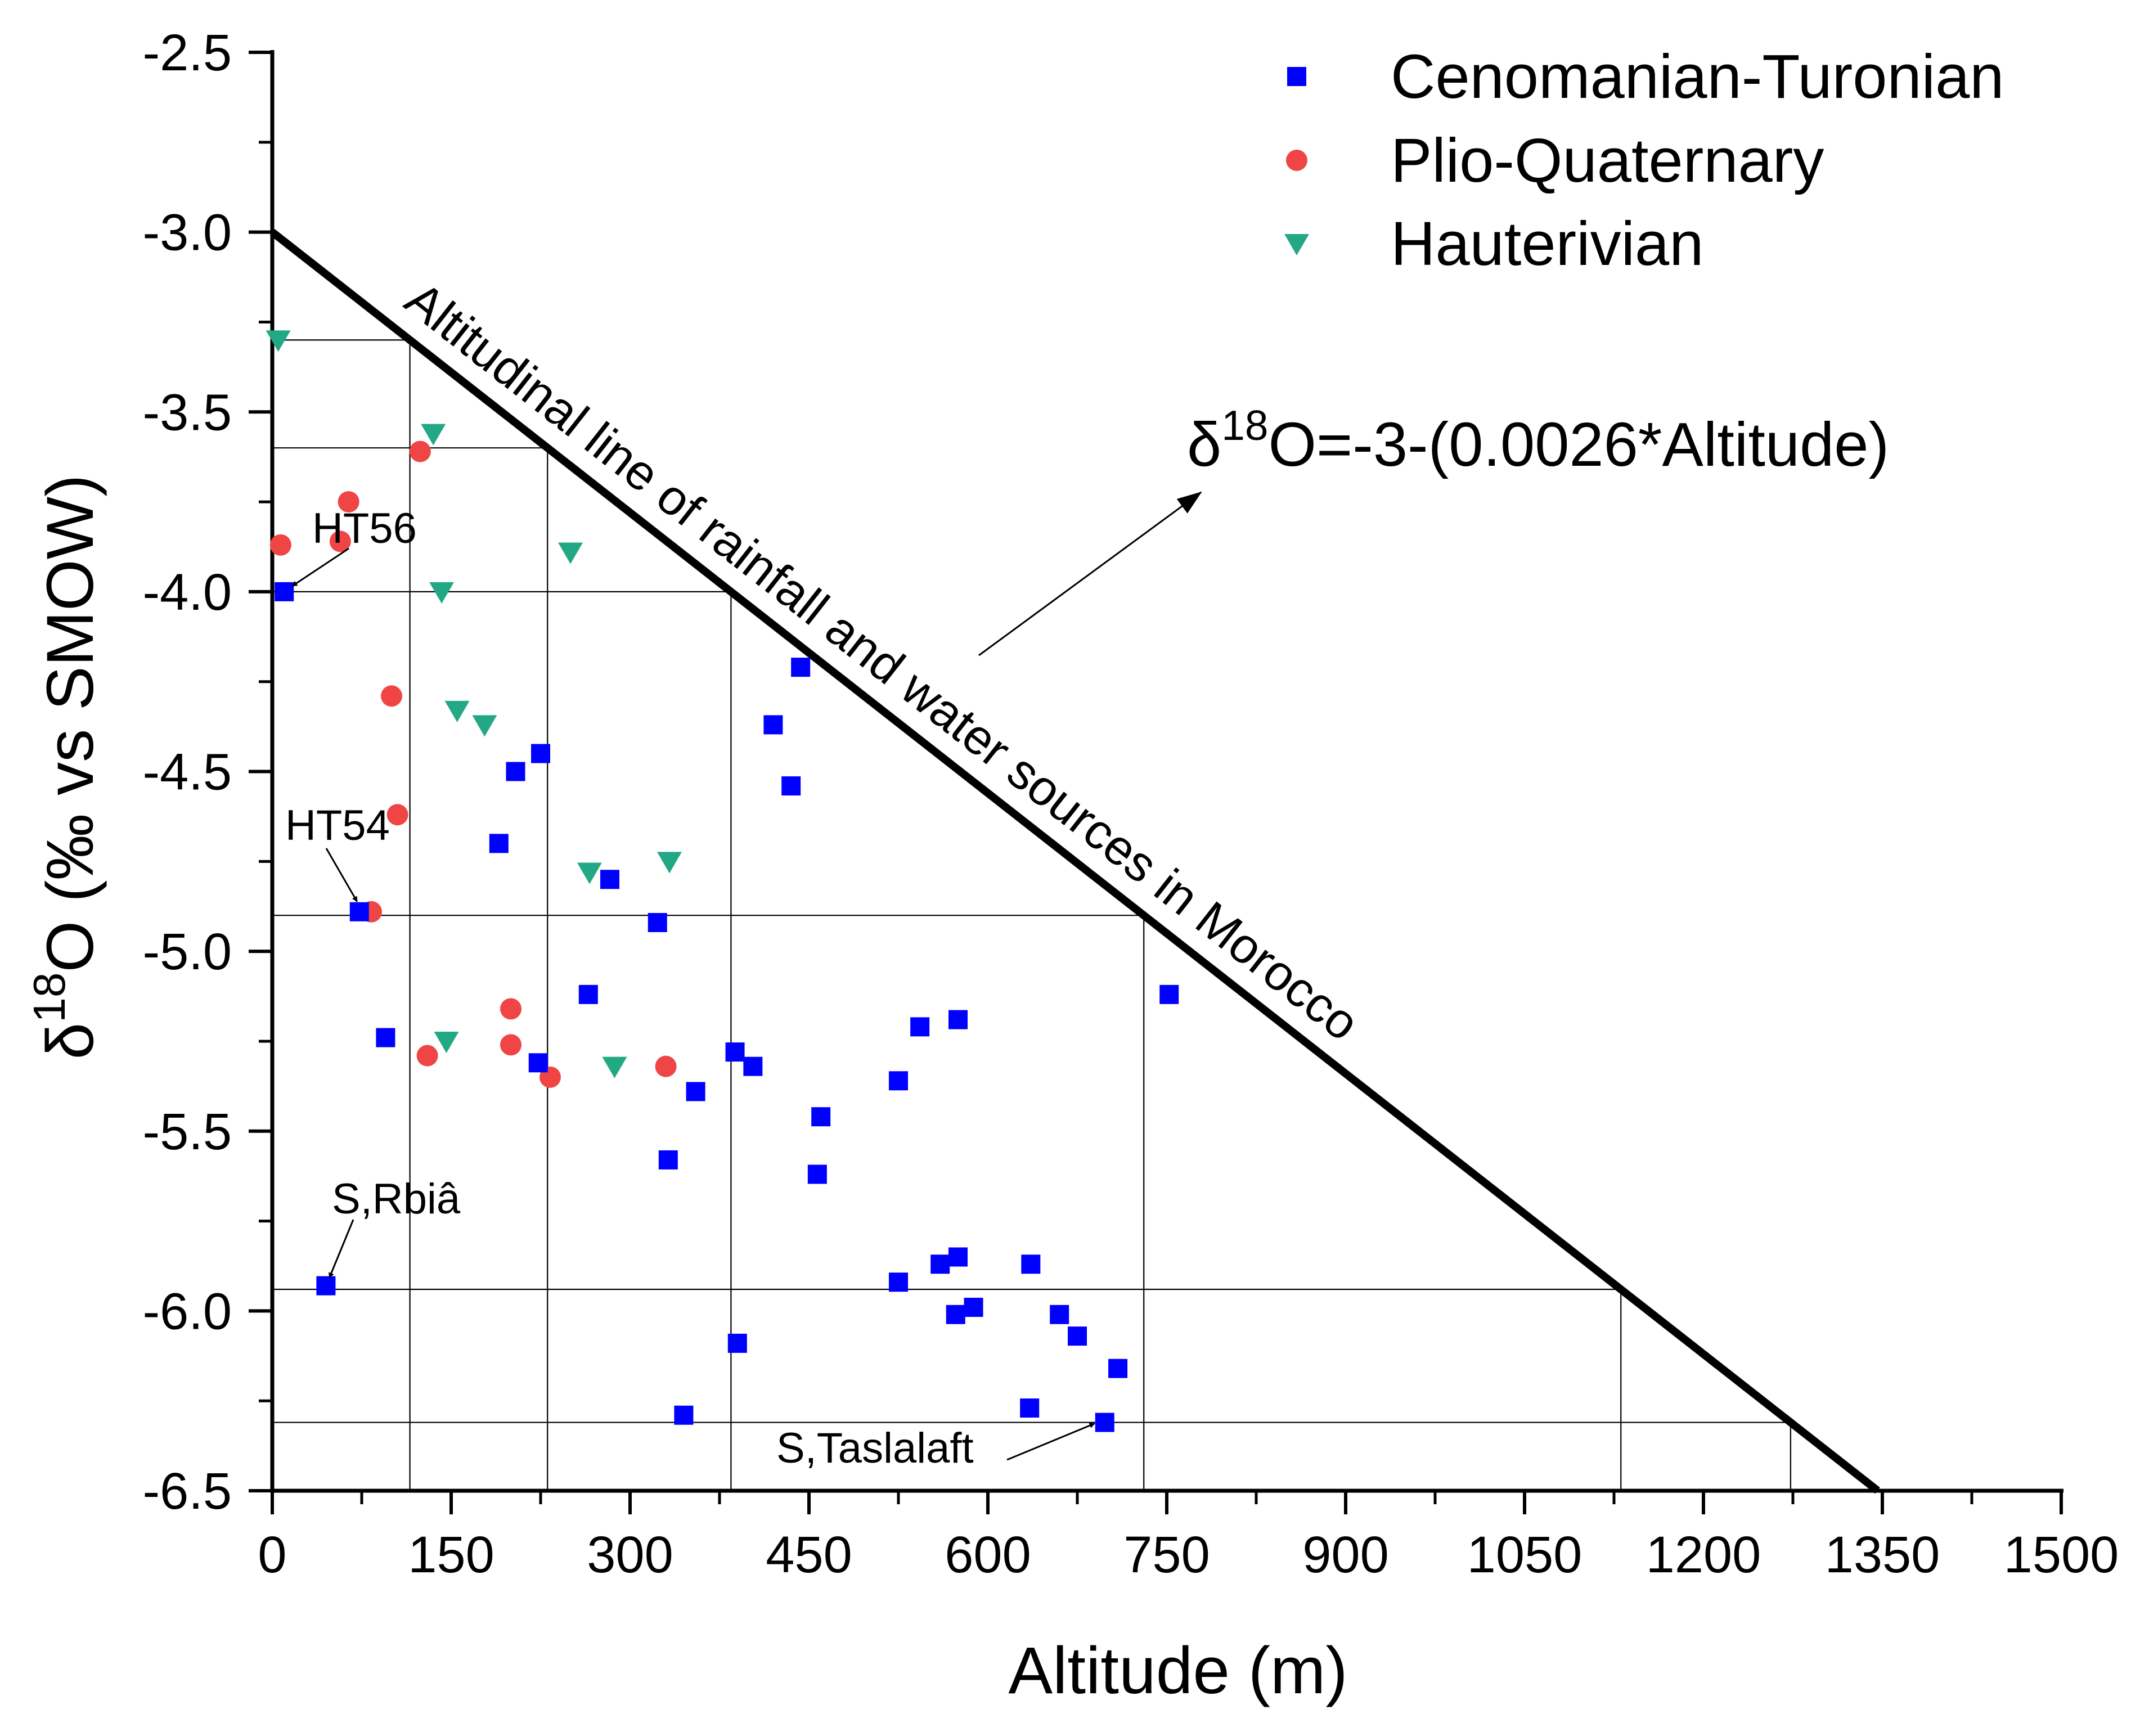 Image resolution: width=2131 pixels, height=1736 pixels. What do you see at coordinates (187, 1311) in the screenshot?
I see `y-tick-label: -6.0` at bounding box center [187, 1311].